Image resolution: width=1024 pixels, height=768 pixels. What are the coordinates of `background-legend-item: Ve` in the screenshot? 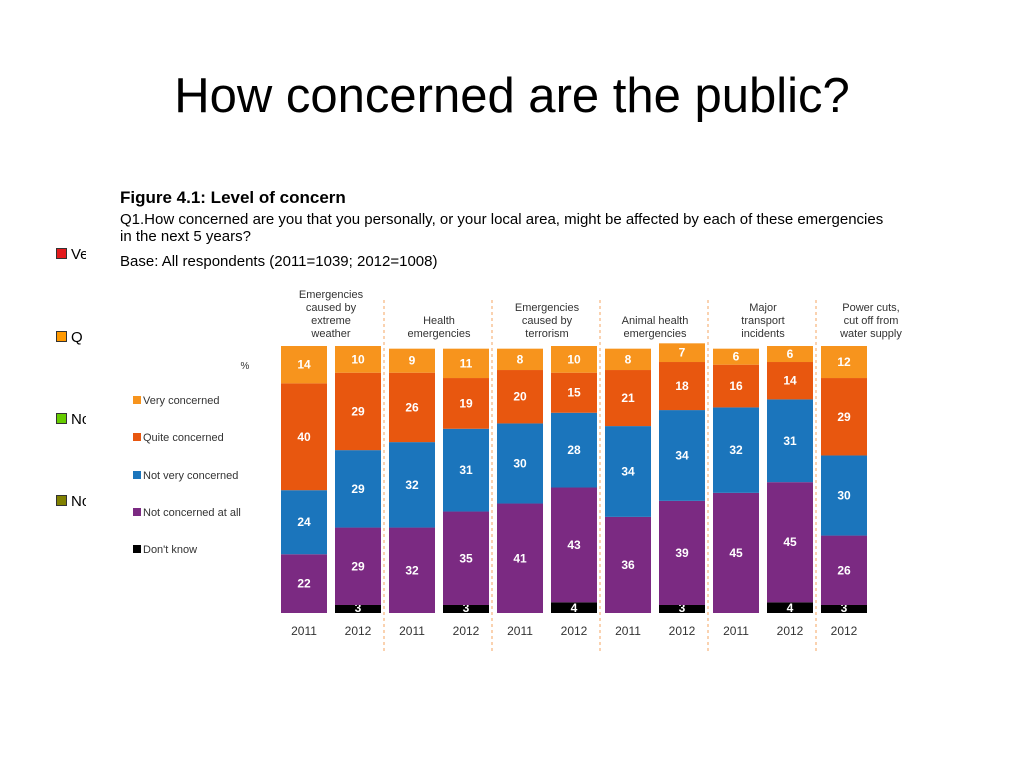 It's located at (71, 255).